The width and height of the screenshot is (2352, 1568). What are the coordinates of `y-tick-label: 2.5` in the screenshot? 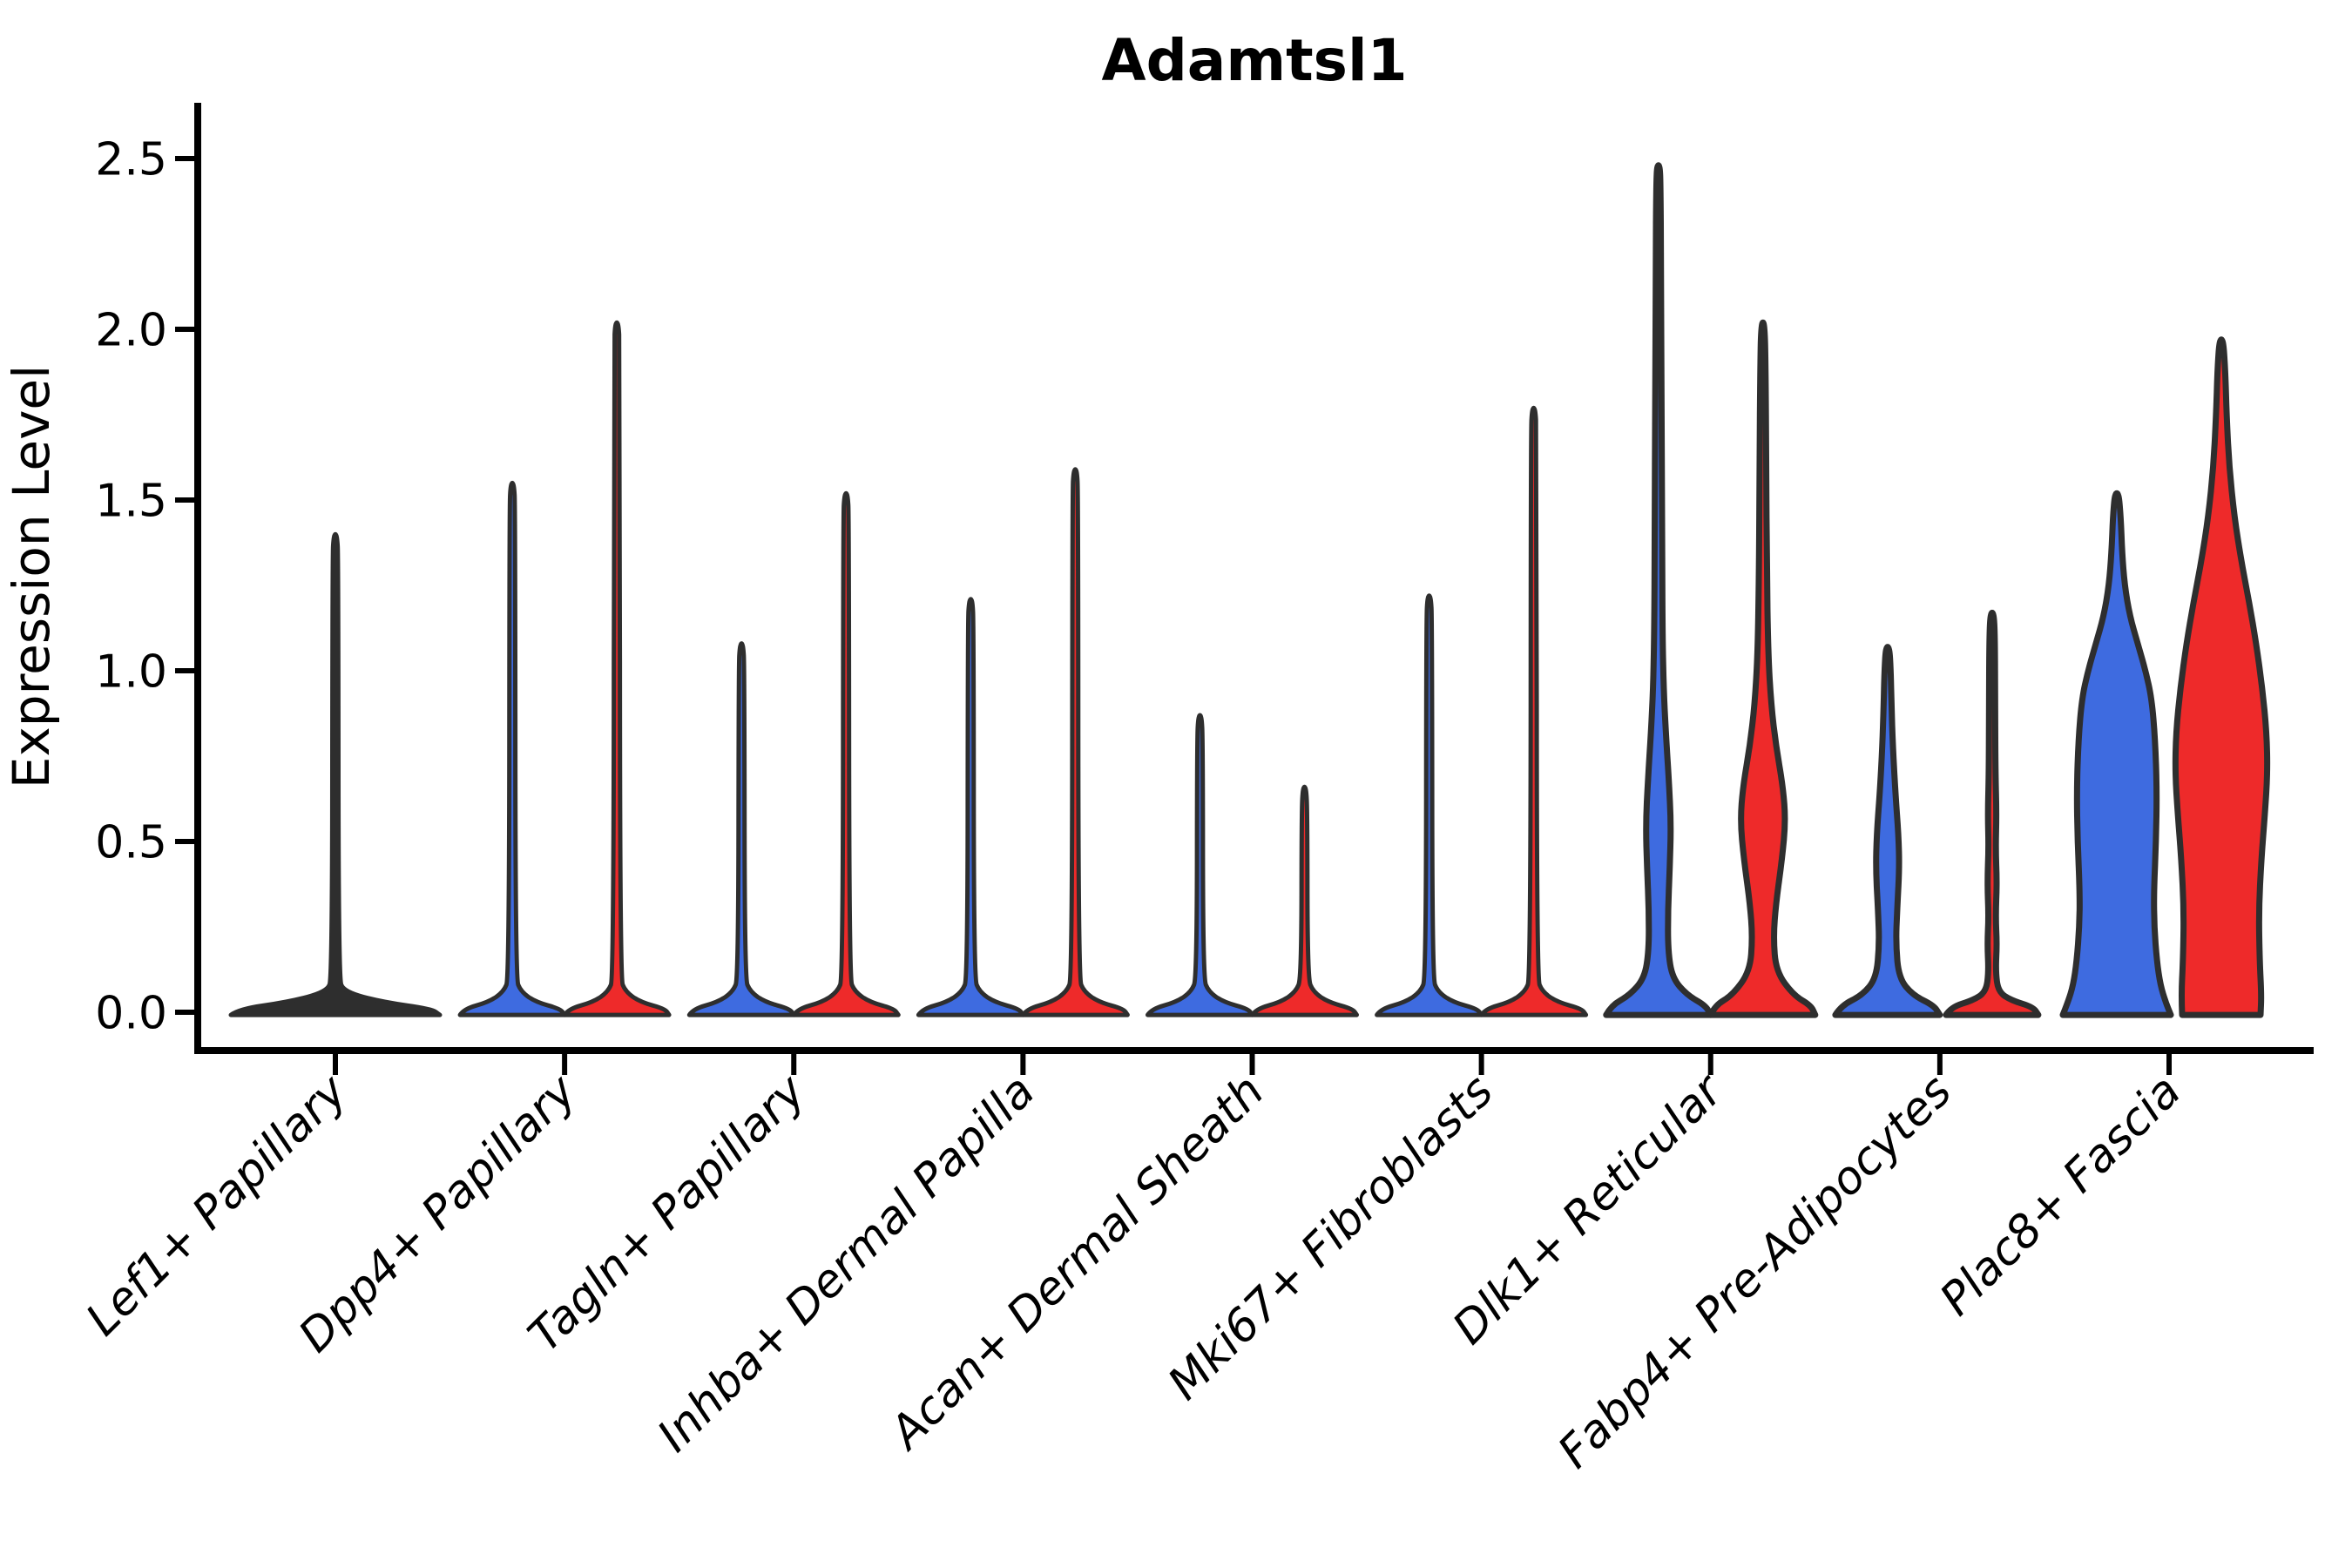 It's located at (131, 160).